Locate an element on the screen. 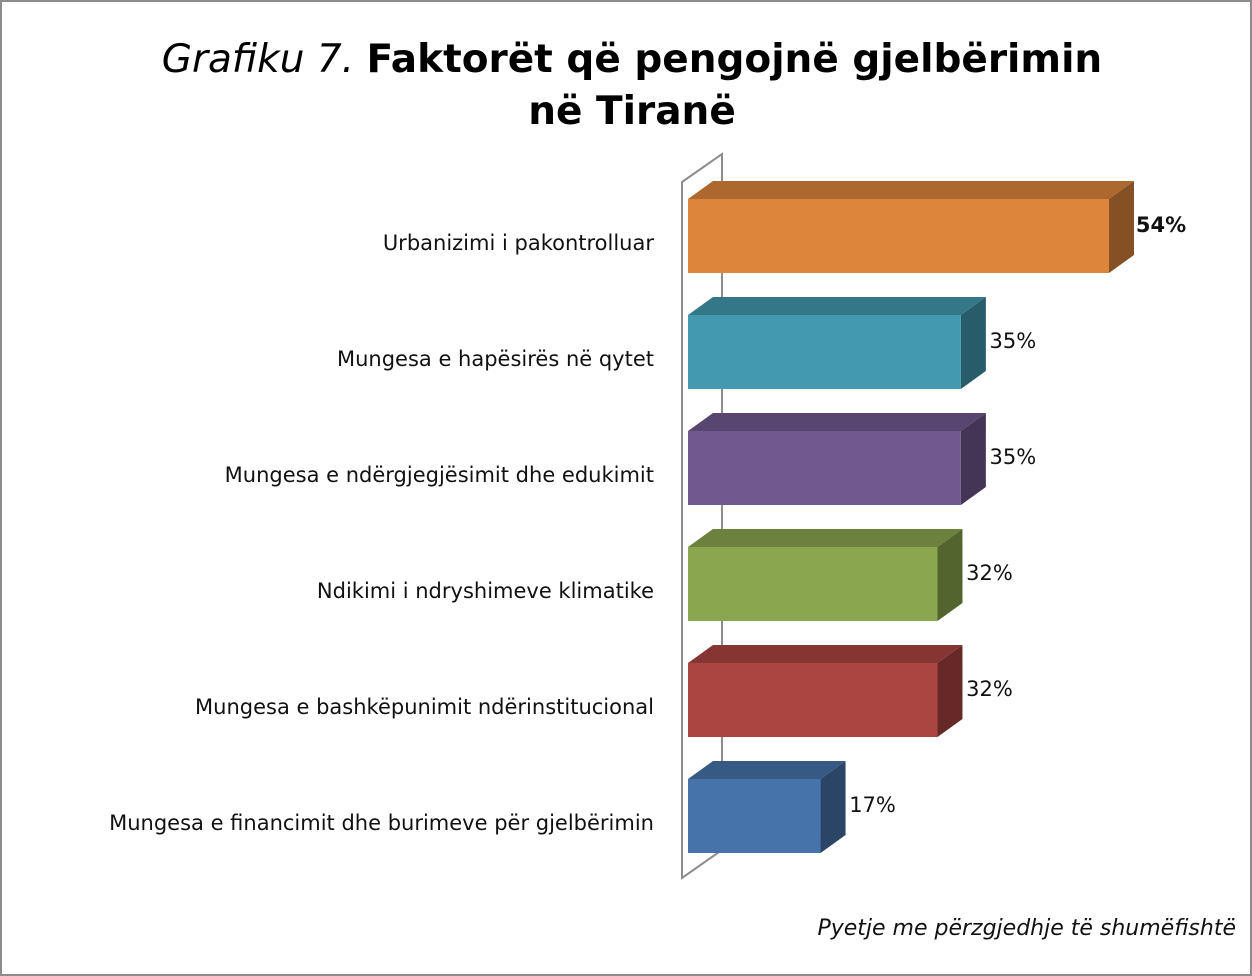  category-label: Mungesa e hapësirës në qytet is located at coordinates (495, 359).